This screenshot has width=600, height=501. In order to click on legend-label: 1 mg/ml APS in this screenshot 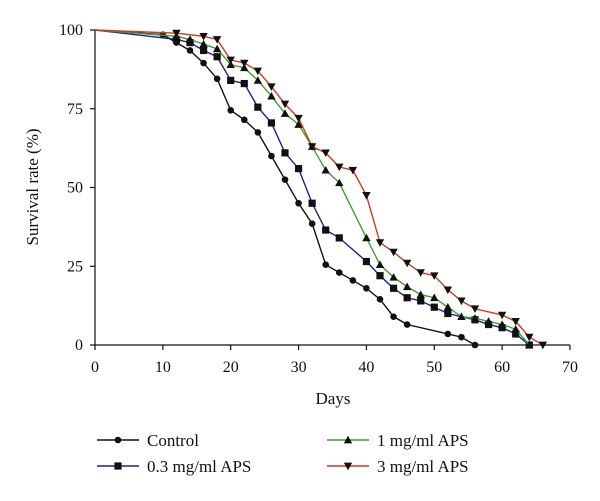, I will do `click(423, 440)`.